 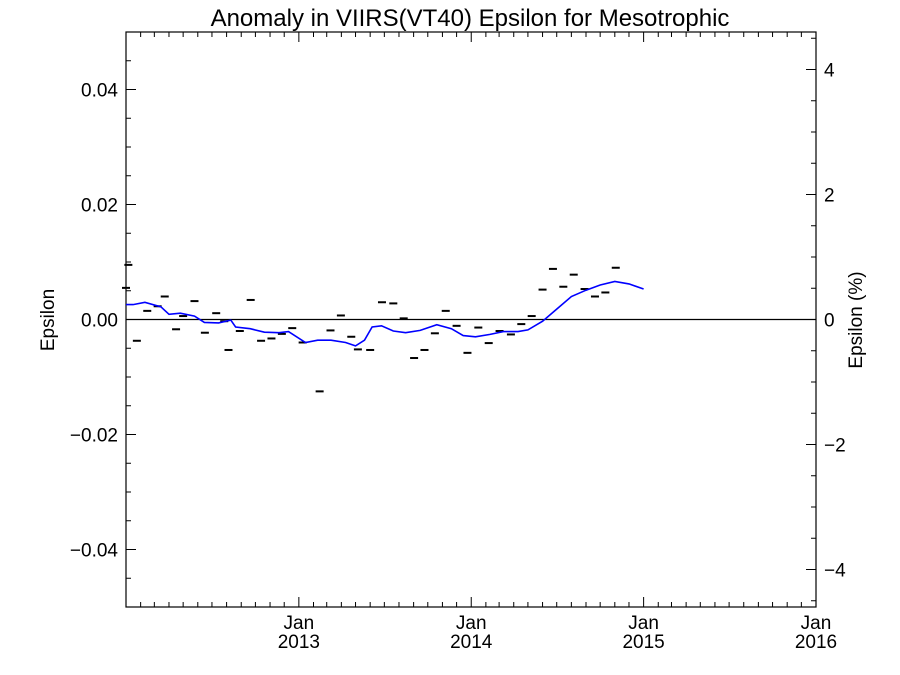 I want to click on y-tick-label: −0.04, so click(x=94, y=551).